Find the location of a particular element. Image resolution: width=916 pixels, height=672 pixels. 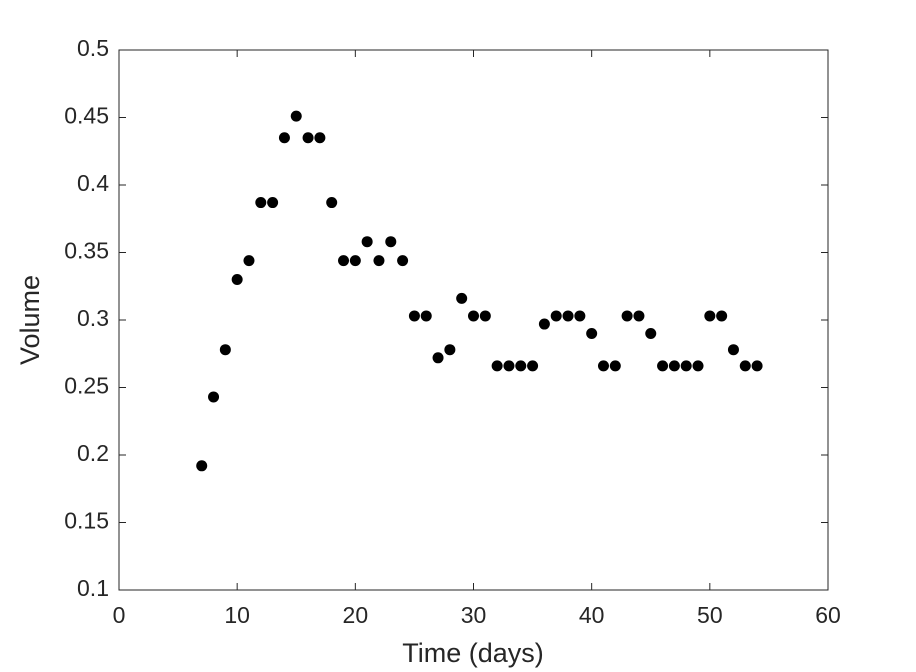

y-tick-label: 0.3 is located at coordinates (93, 318).